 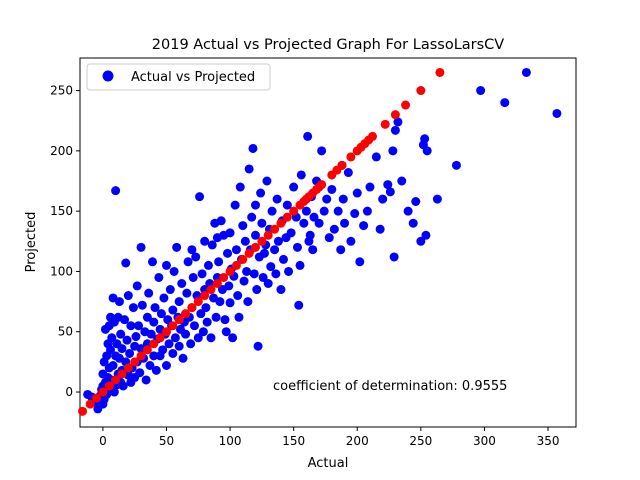 I want to click on y-tick-label: 250, so click(x=61, y=91).